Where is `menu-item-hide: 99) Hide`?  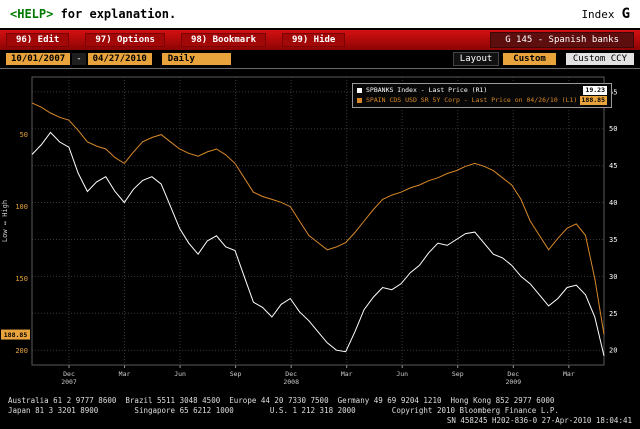 menu-item-hide: 99) Hide is located at coordinates (314, 40).